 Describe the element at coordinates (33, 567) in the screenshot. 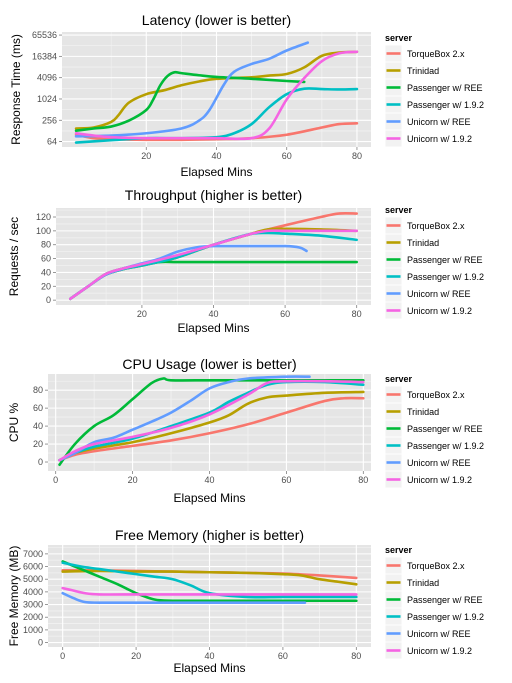

I see `y-tick-label: 6000` at that location.